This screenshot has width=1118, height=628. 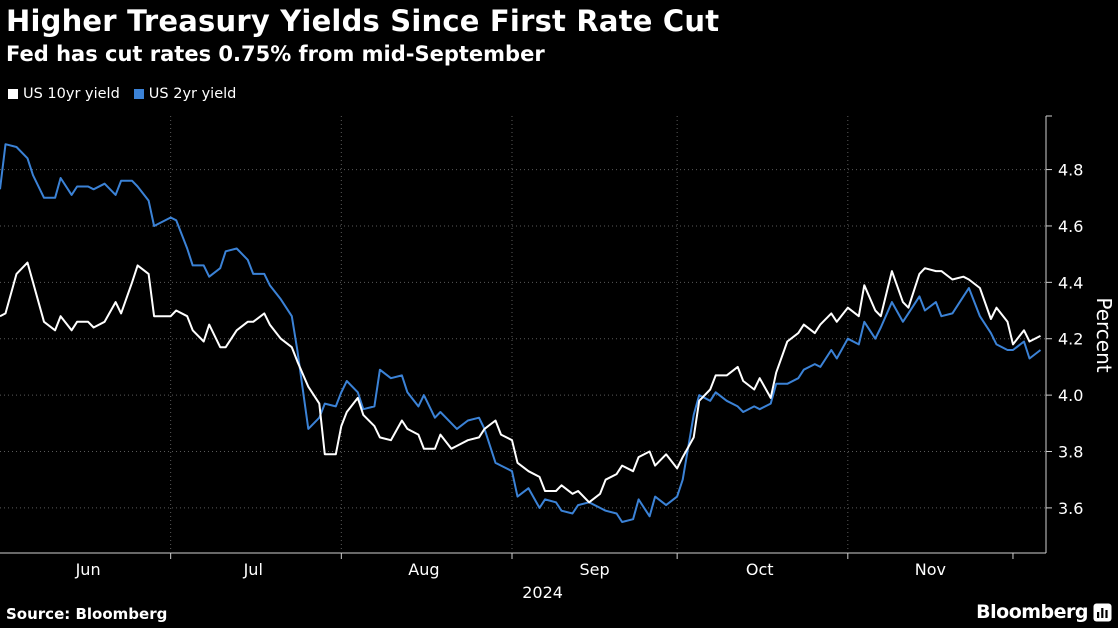 I want to click on legend-item-us2: US 2yr yield, so click(x=185, y=94).